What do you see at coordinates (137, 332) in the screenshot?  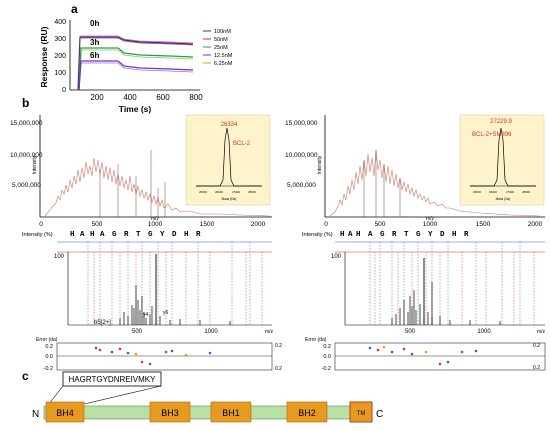 I see `ms2-x-tick: 500` at bounding box center [137, 332].